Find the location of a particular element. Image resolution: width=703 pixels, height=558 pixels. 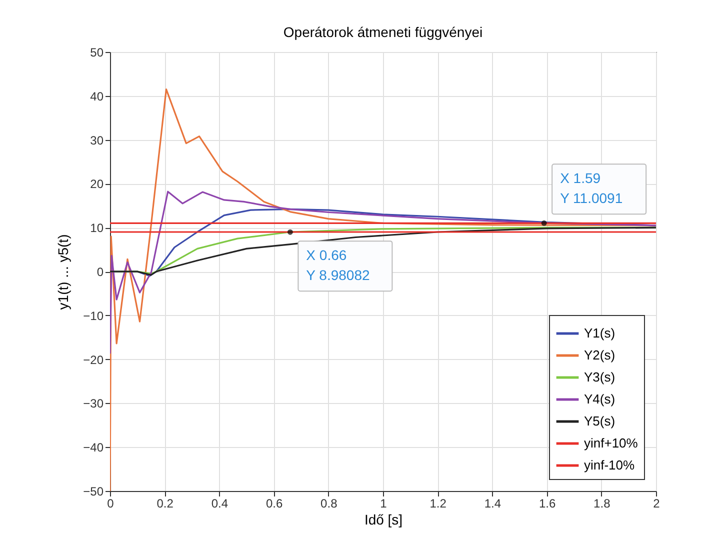

legend-label: yinf-10% is located at coordinates (610, 465).